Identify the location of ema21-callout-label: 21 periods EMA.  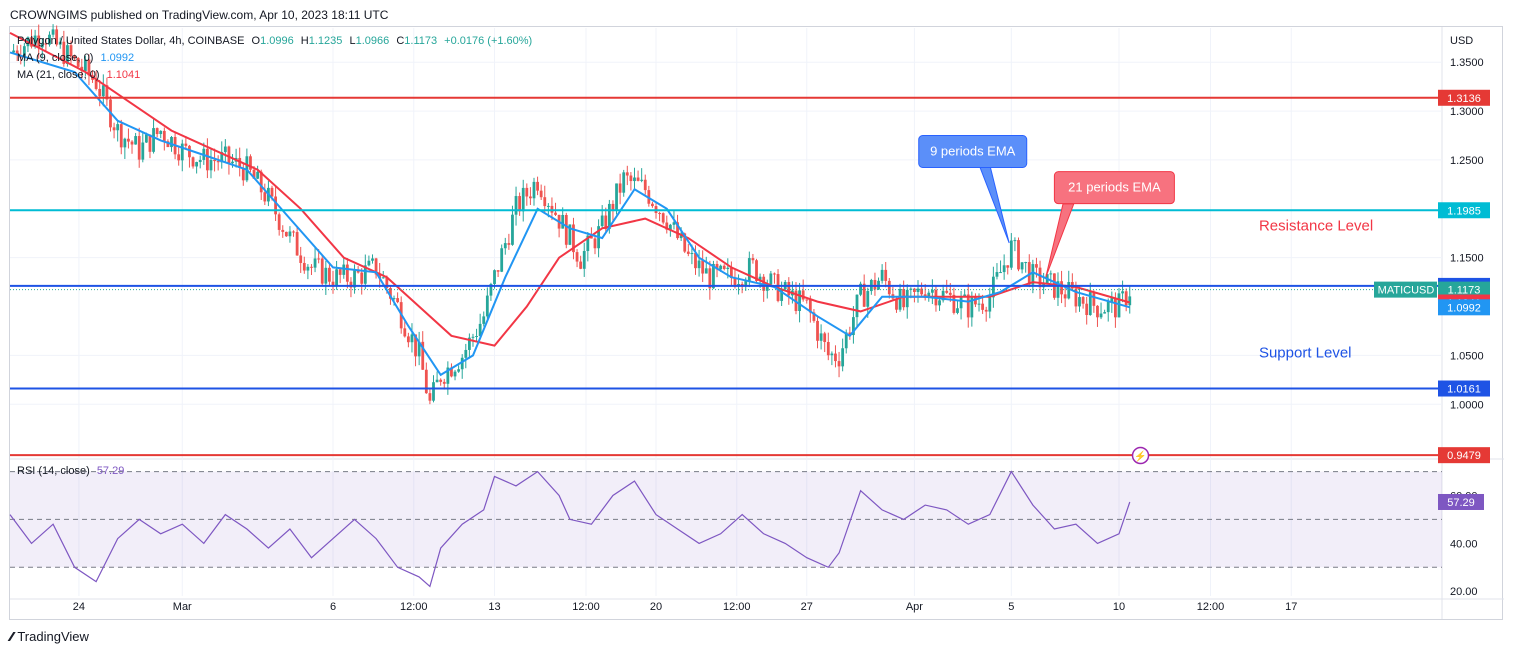
(1114, 187).